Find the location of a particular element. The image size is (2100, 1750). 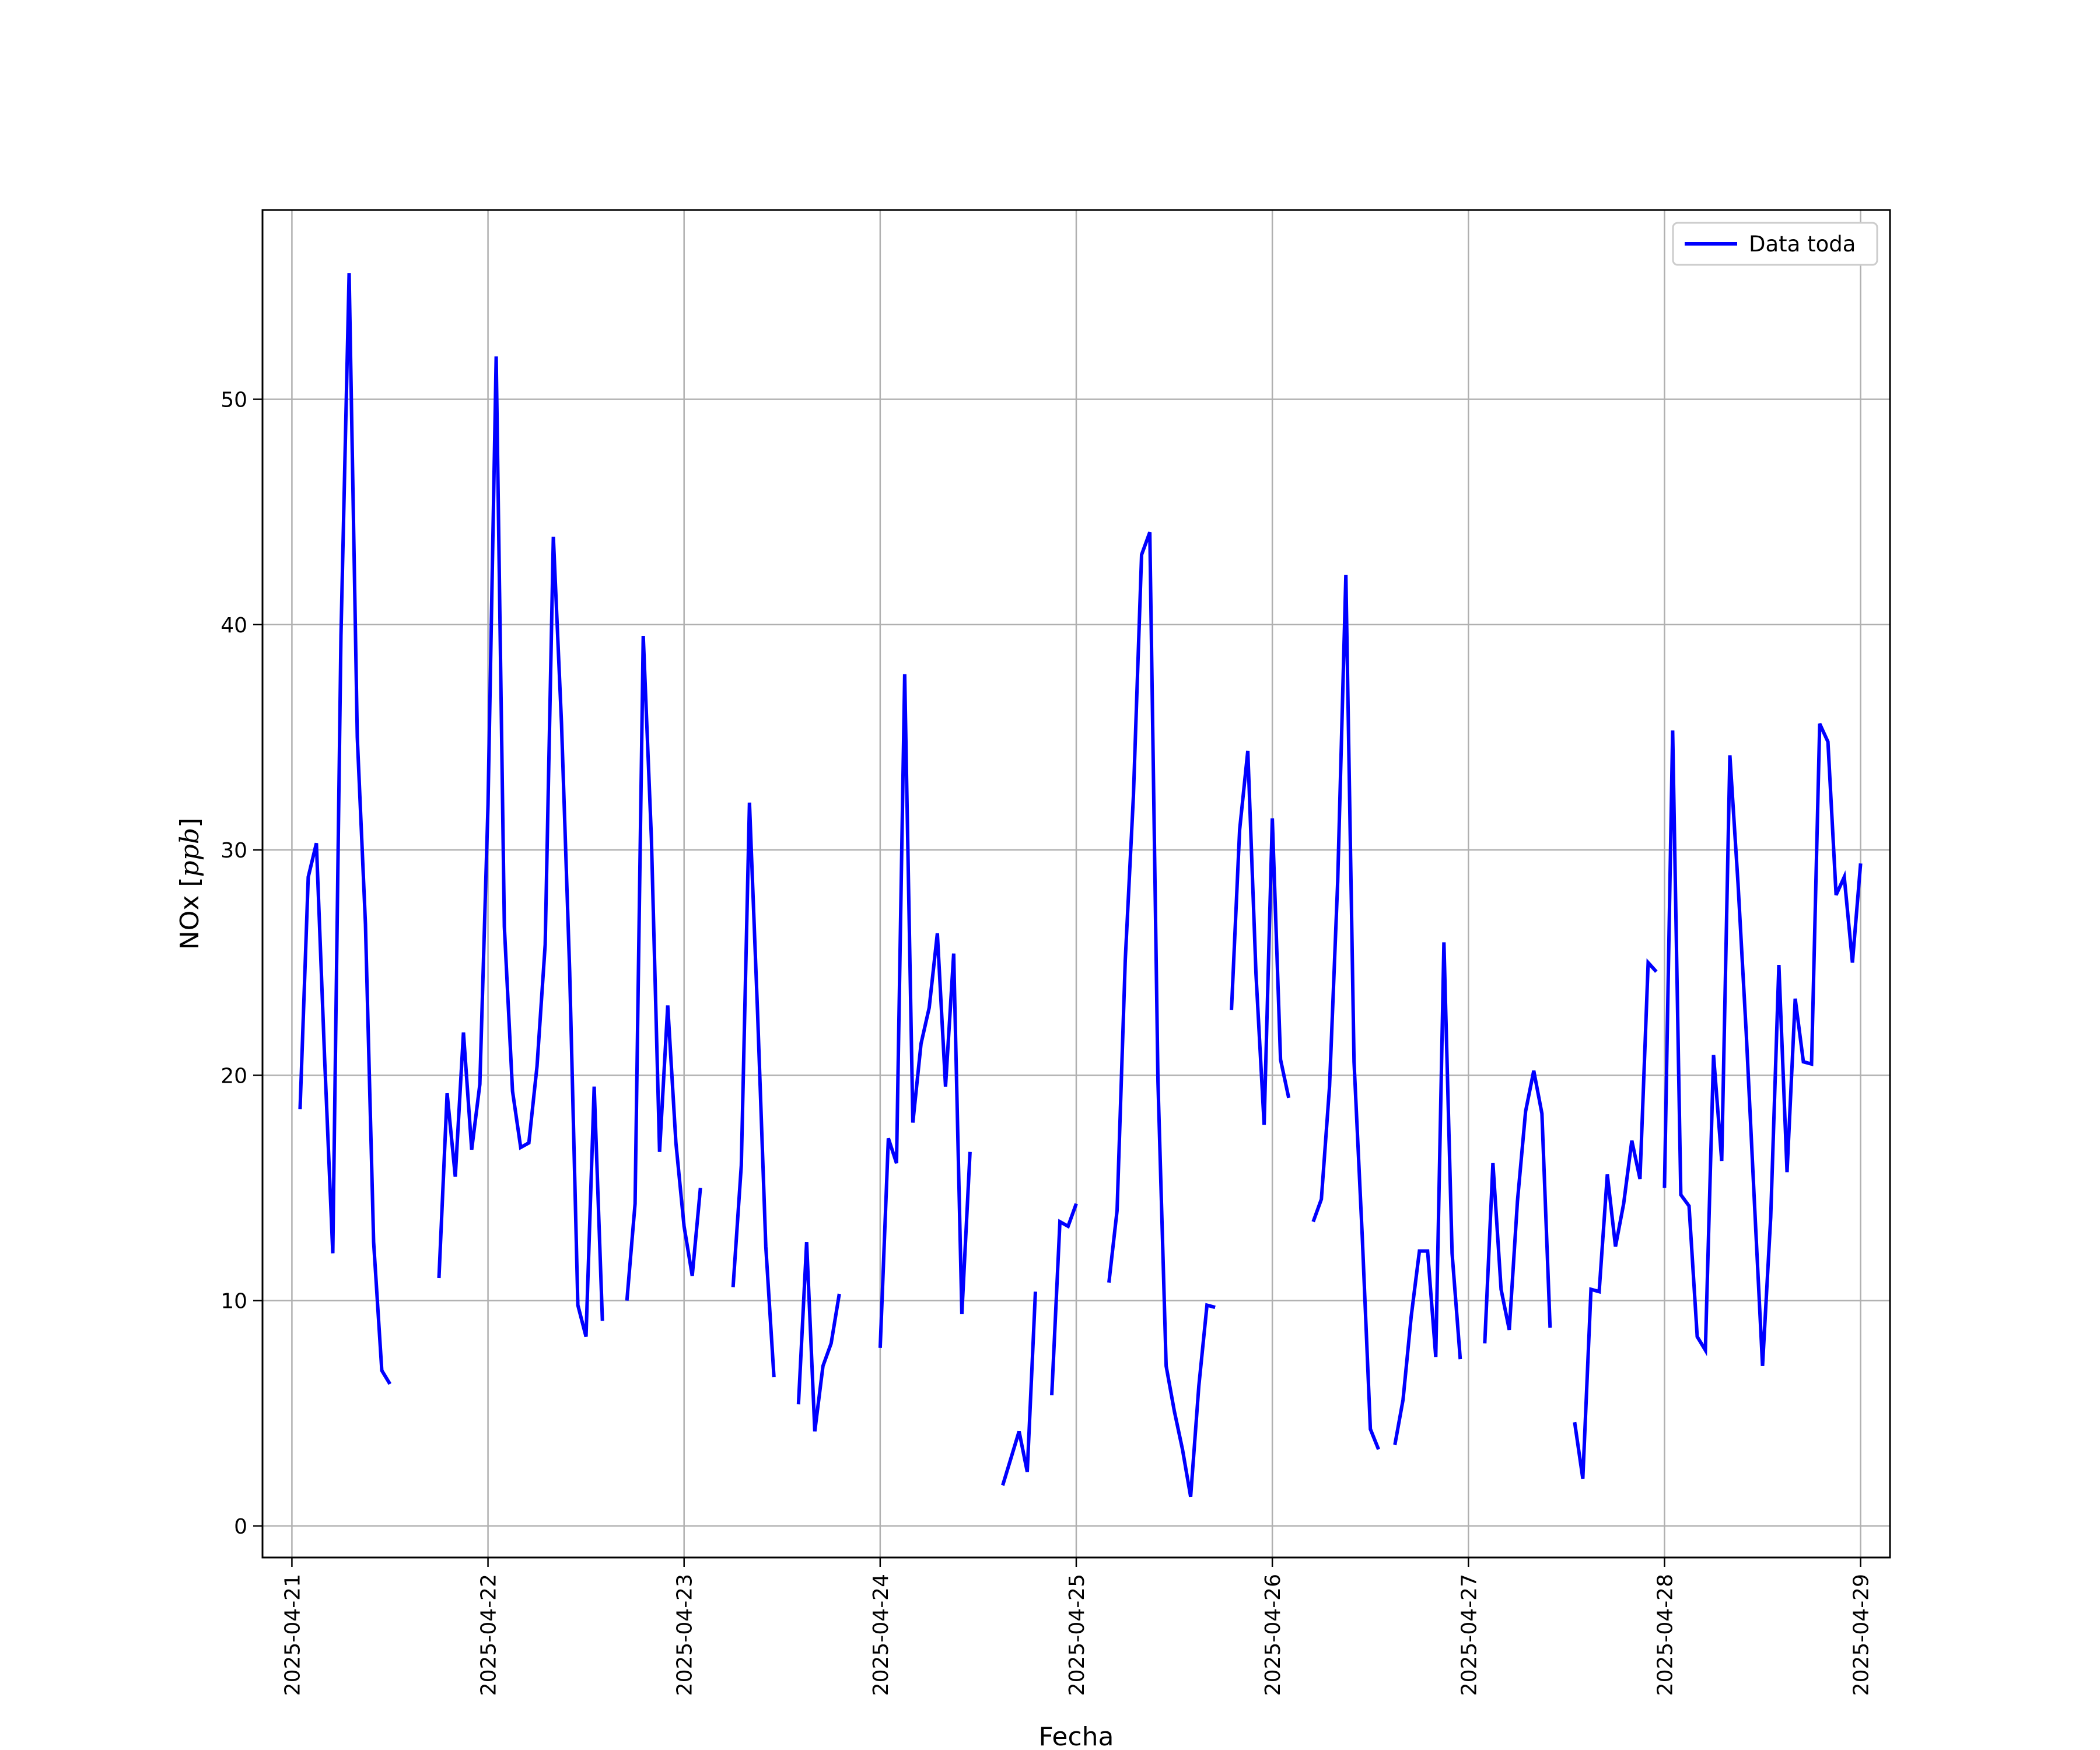

legend-box is located at coordinates (1775, 244).